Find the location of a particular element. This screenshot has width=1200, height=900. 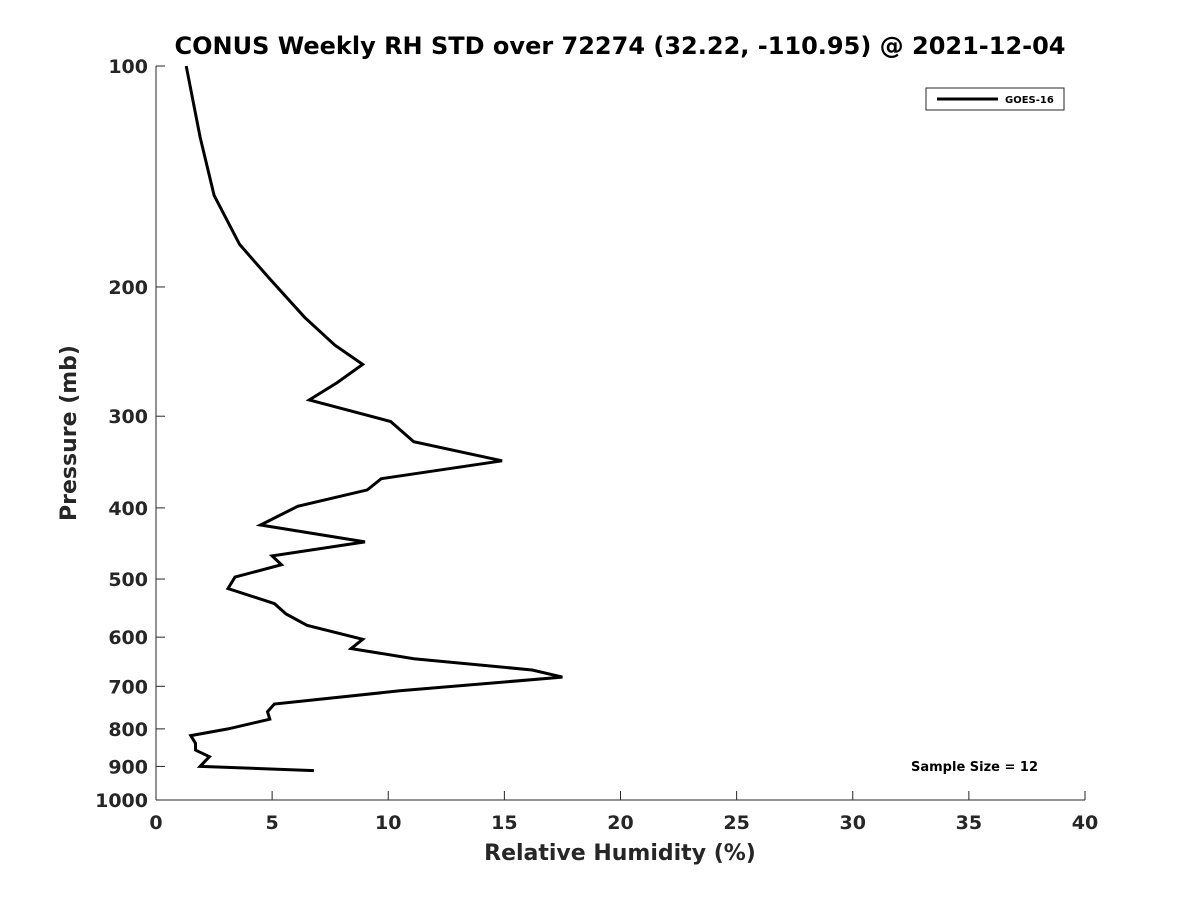

x-axis-label: Relative Humidity (%) is located at coordinates (620, 853).